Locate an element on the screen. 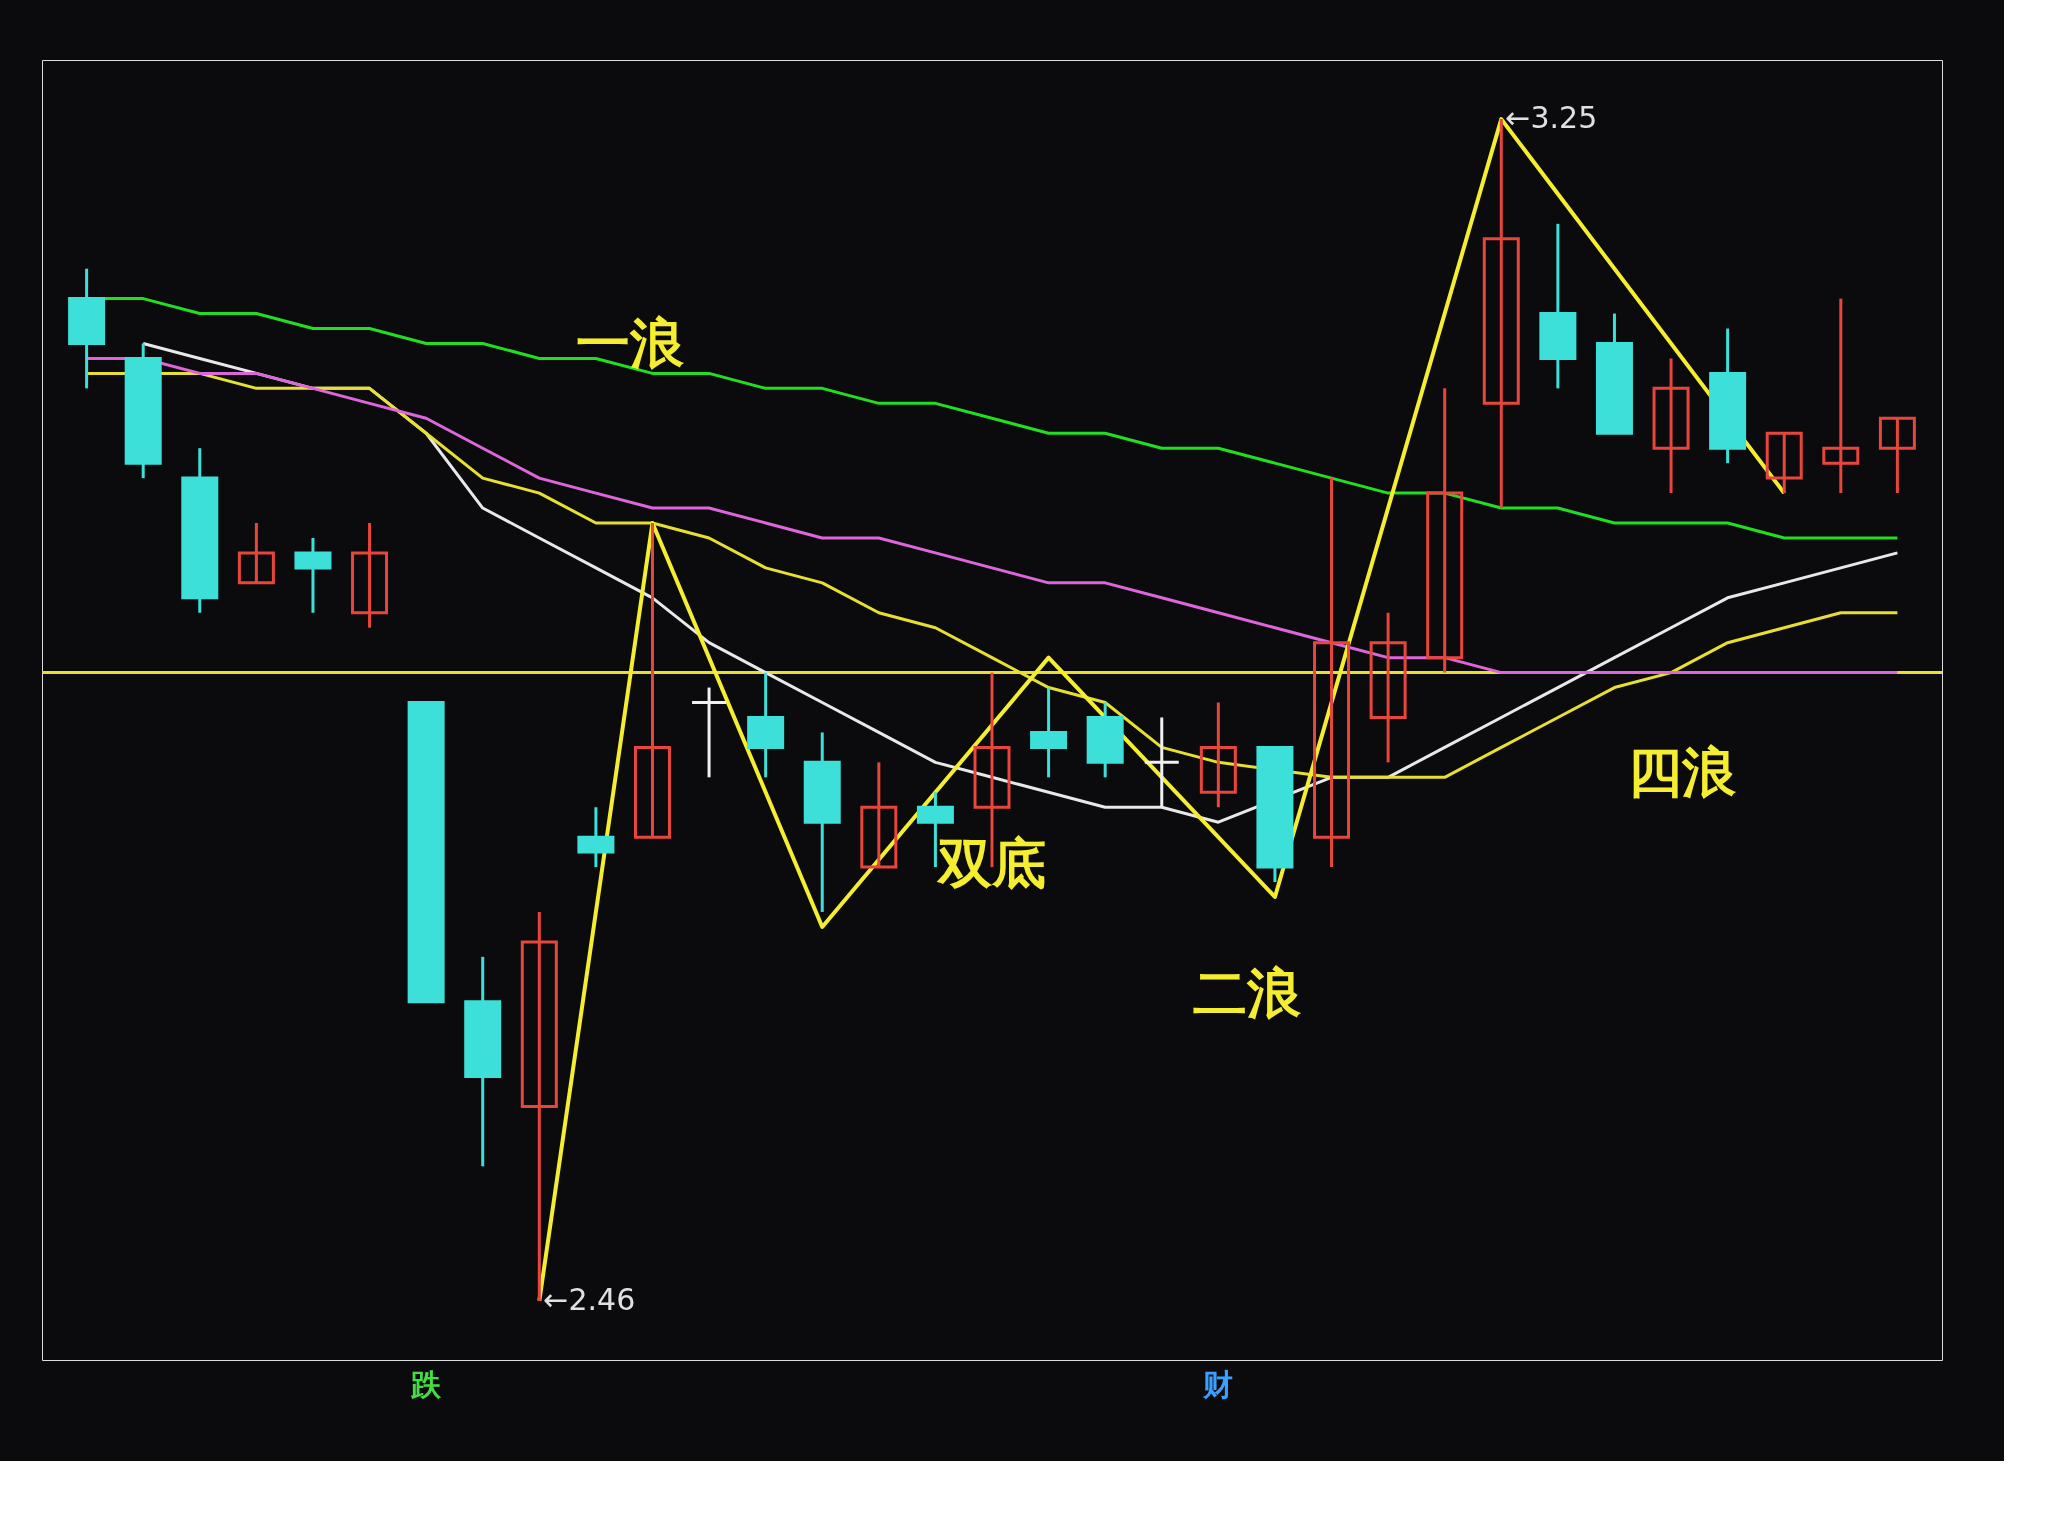  text: 跌 is located at coordinates (426, 1384).